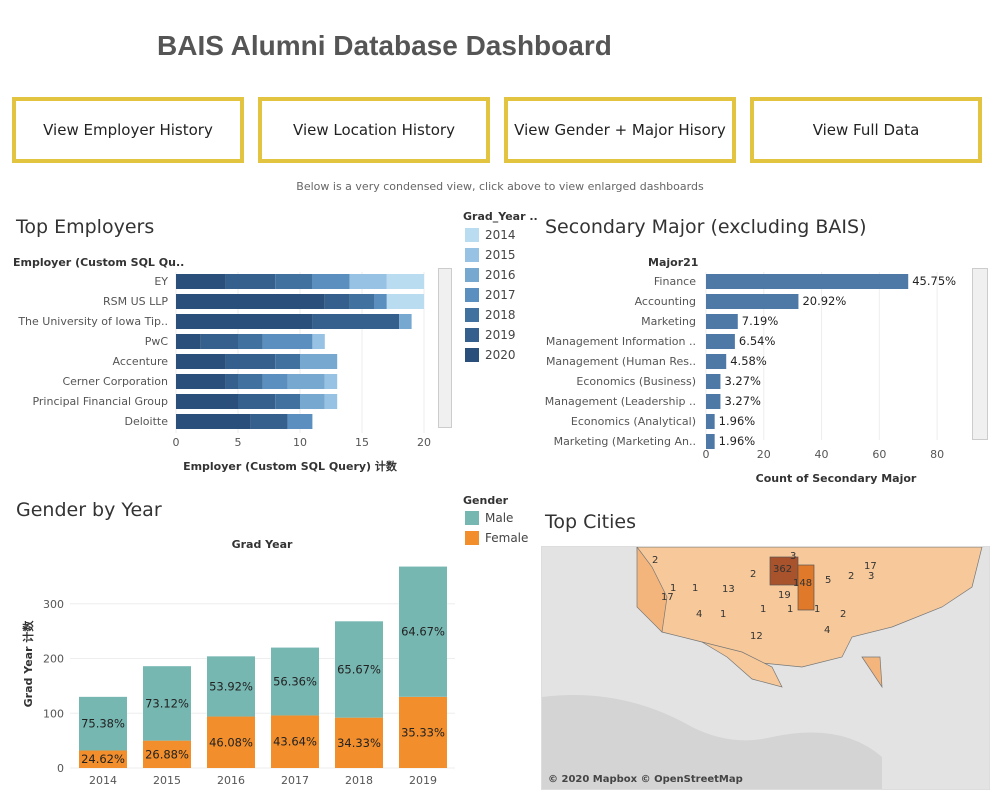 This screenshot has width=1000, height=800. I want to click on major-label: Economics (Analytical), so click(633, 421).